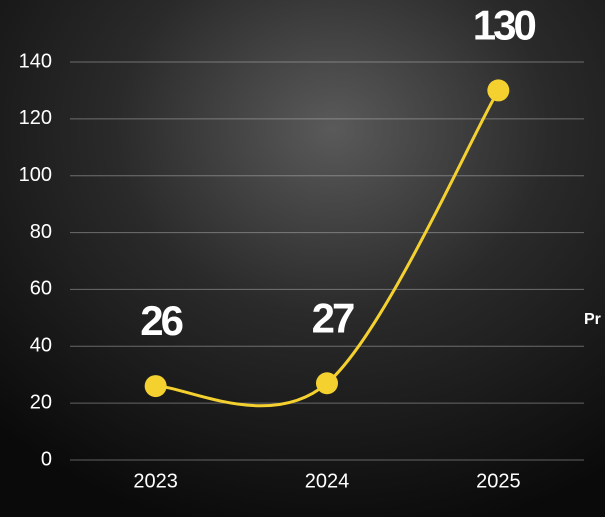 This screenshot has width=605, height=517. What do you see at coordinates (35, 175) in the screenshot?
I see `y-tick-label: 100` at bounding box center [35, 175].